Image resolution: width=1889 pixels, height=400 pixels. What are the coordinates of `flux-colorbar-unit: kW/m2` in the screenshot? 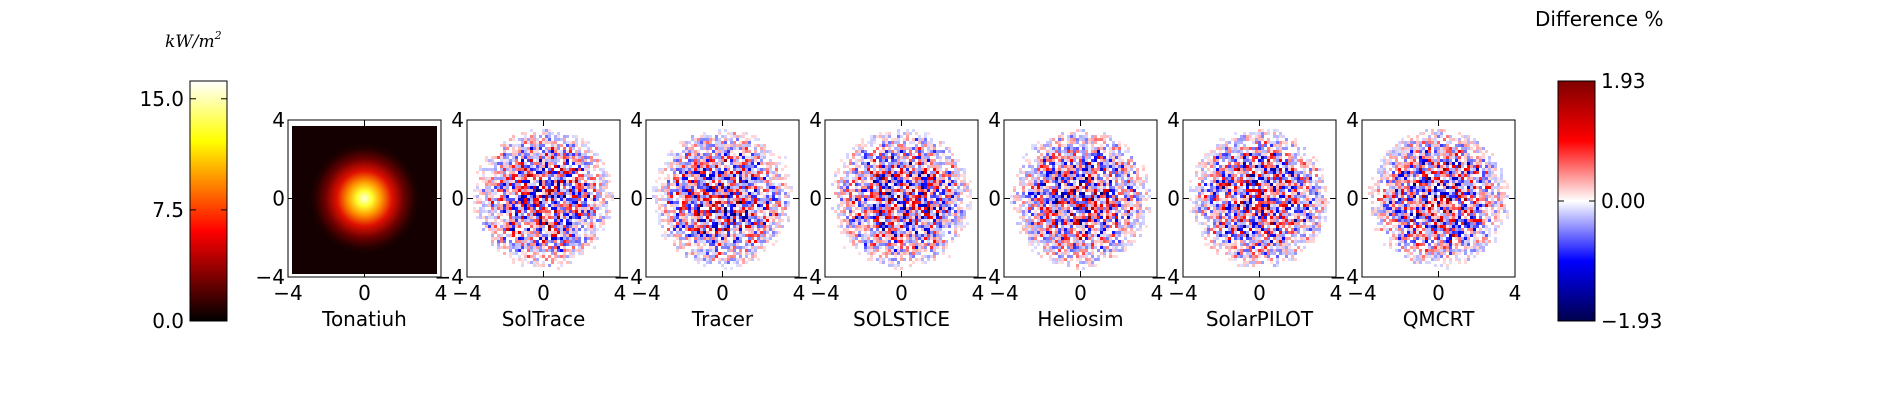 It's located at (193, 40).